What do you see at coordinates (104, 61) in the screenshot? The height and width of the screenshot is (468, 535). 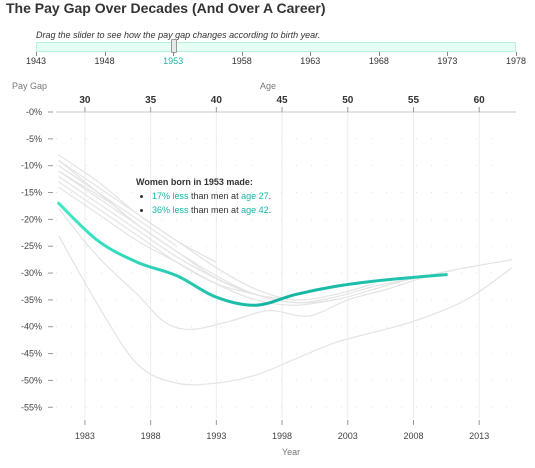 I see `slider-tick-1948: 1948` at bounding box center [104, 61].